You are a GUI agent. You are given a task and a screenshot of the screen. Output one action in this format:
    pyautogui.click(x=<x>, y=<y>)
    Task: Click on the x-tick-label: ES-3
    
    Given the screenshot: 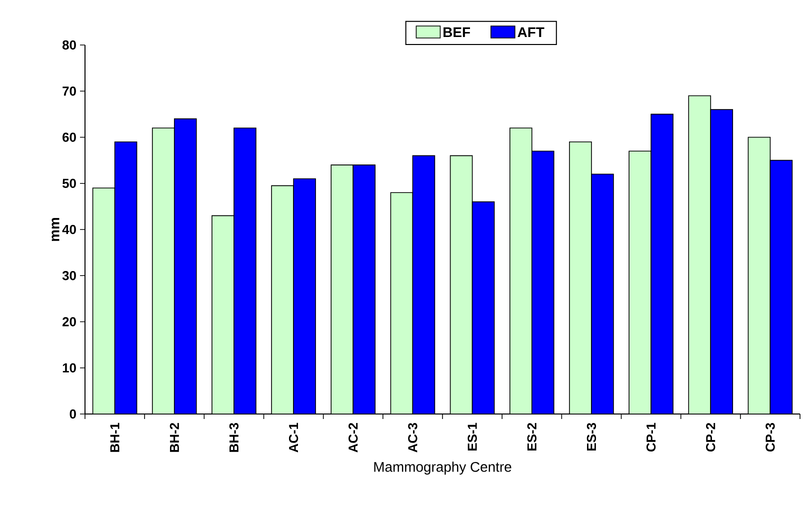 What is the action you would take?
    pyautogui.click(x=591, y=436)
    